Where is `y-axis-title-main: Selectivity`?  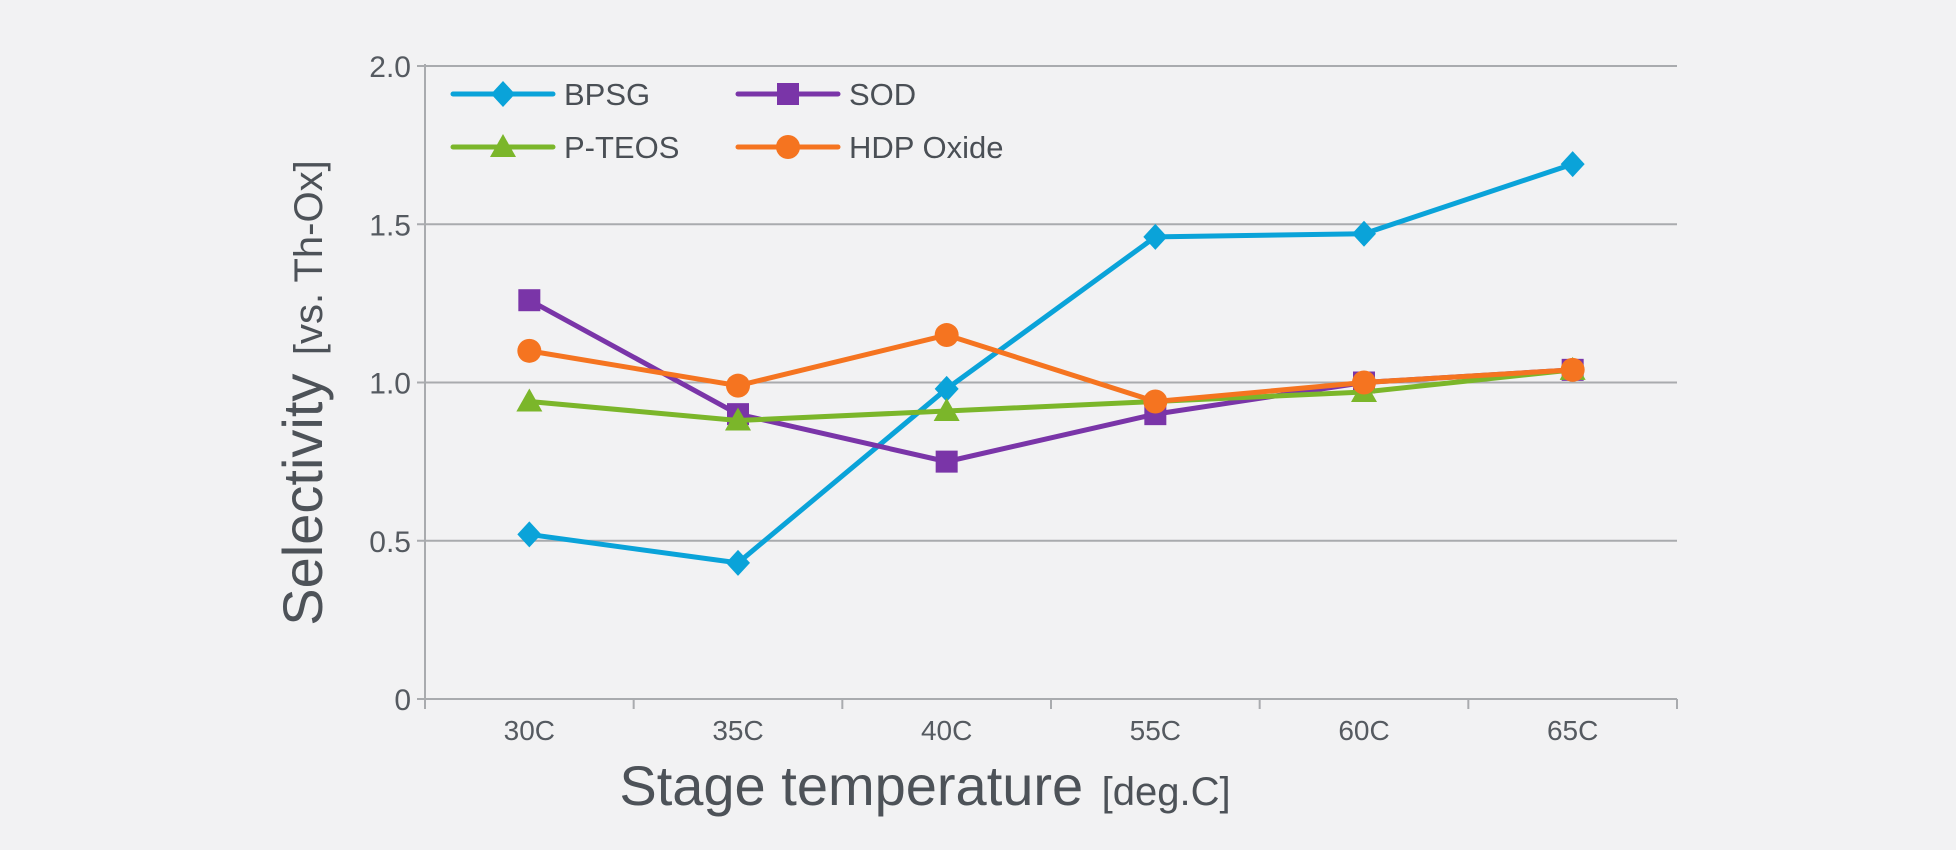
y-axis-title-main: Selectivity is located at coordinates (302, 500).